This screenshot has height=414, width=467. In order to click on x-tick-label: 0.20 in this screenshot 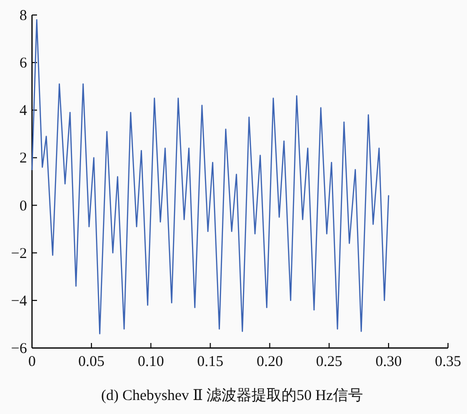, I will do `click(269, 362)`.